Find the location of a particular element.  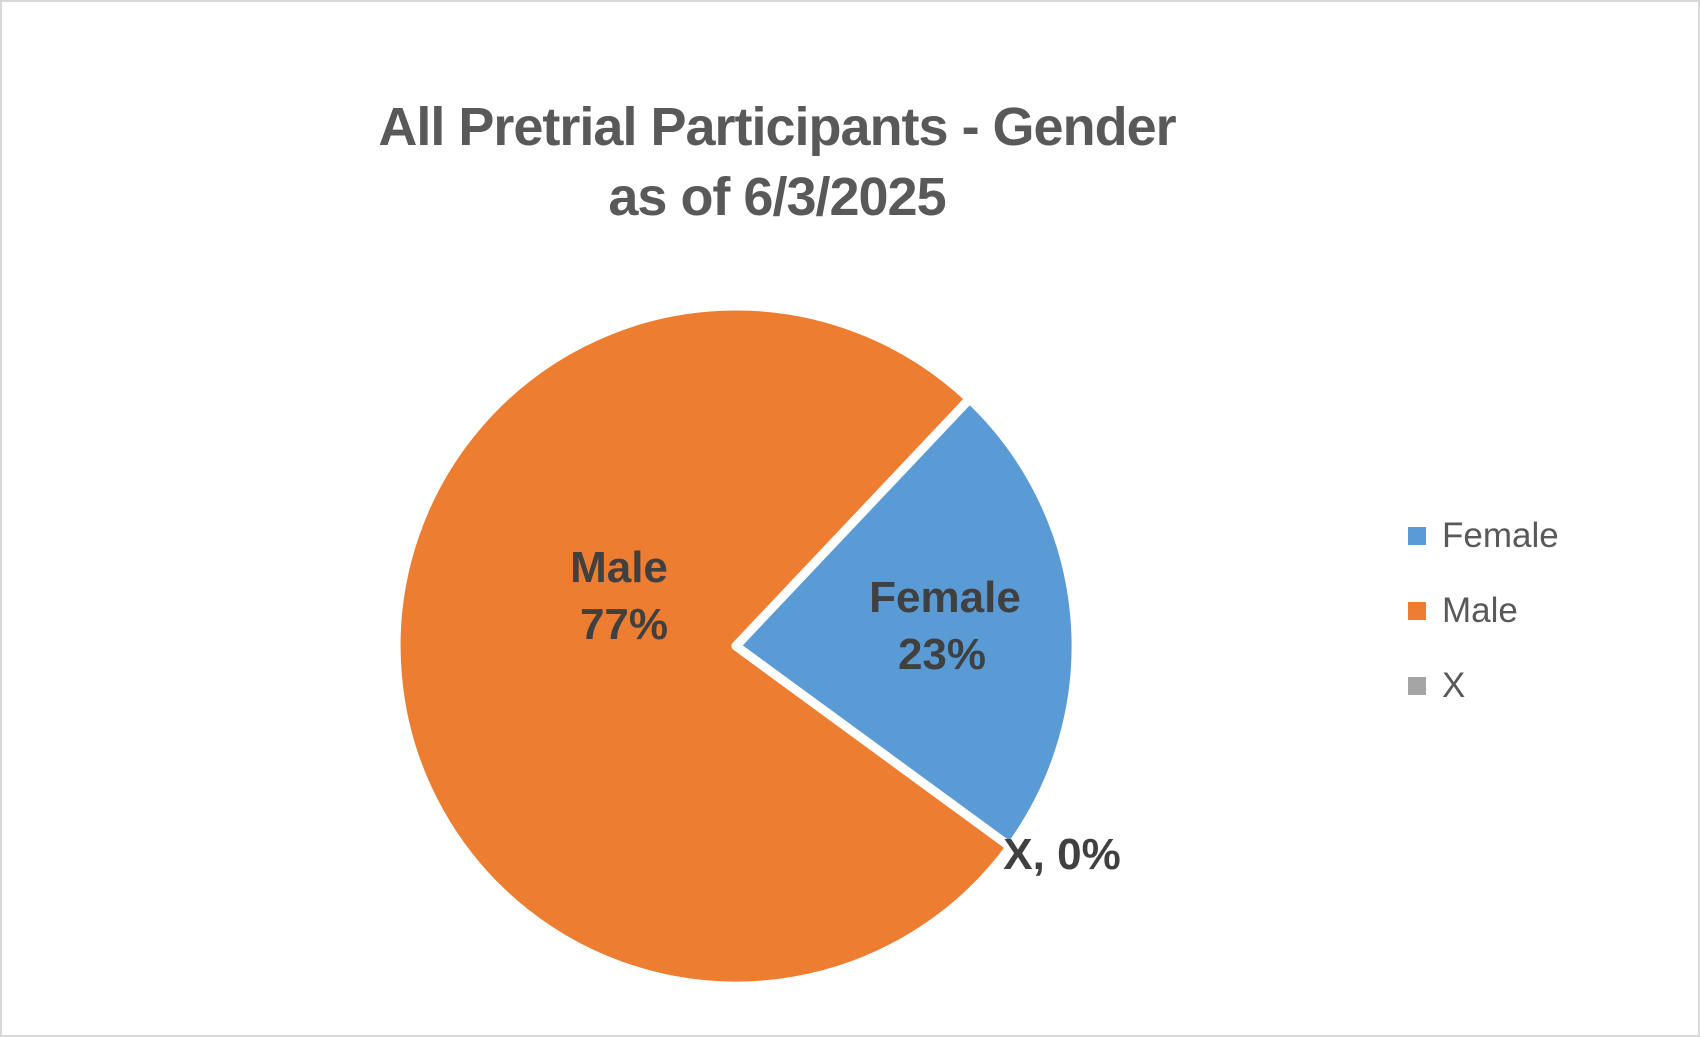

legend-label-x: X is located at coordinates (1454, 685).